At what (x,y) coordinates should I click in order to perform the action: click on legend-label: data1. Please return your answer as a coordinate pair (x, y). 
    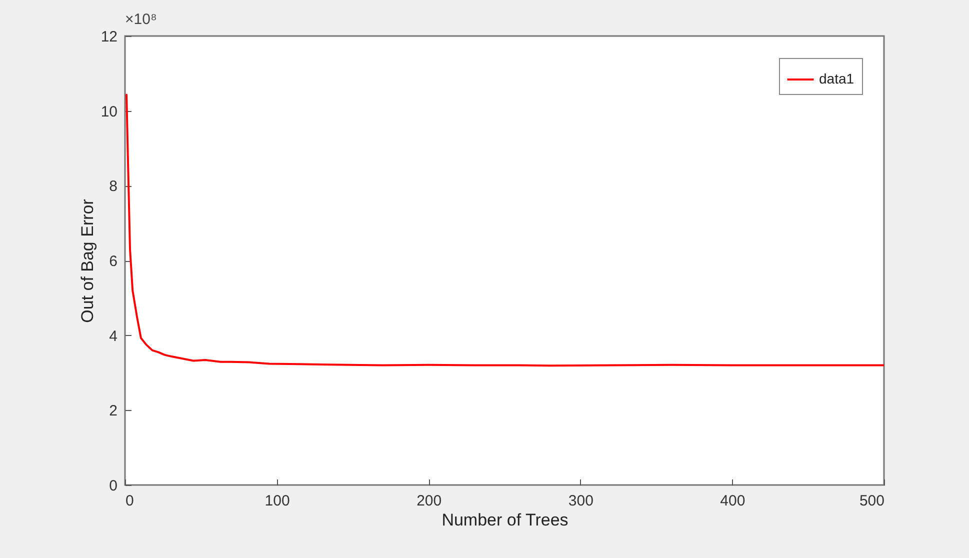
    Looking at the image, I should click on (836, 78).